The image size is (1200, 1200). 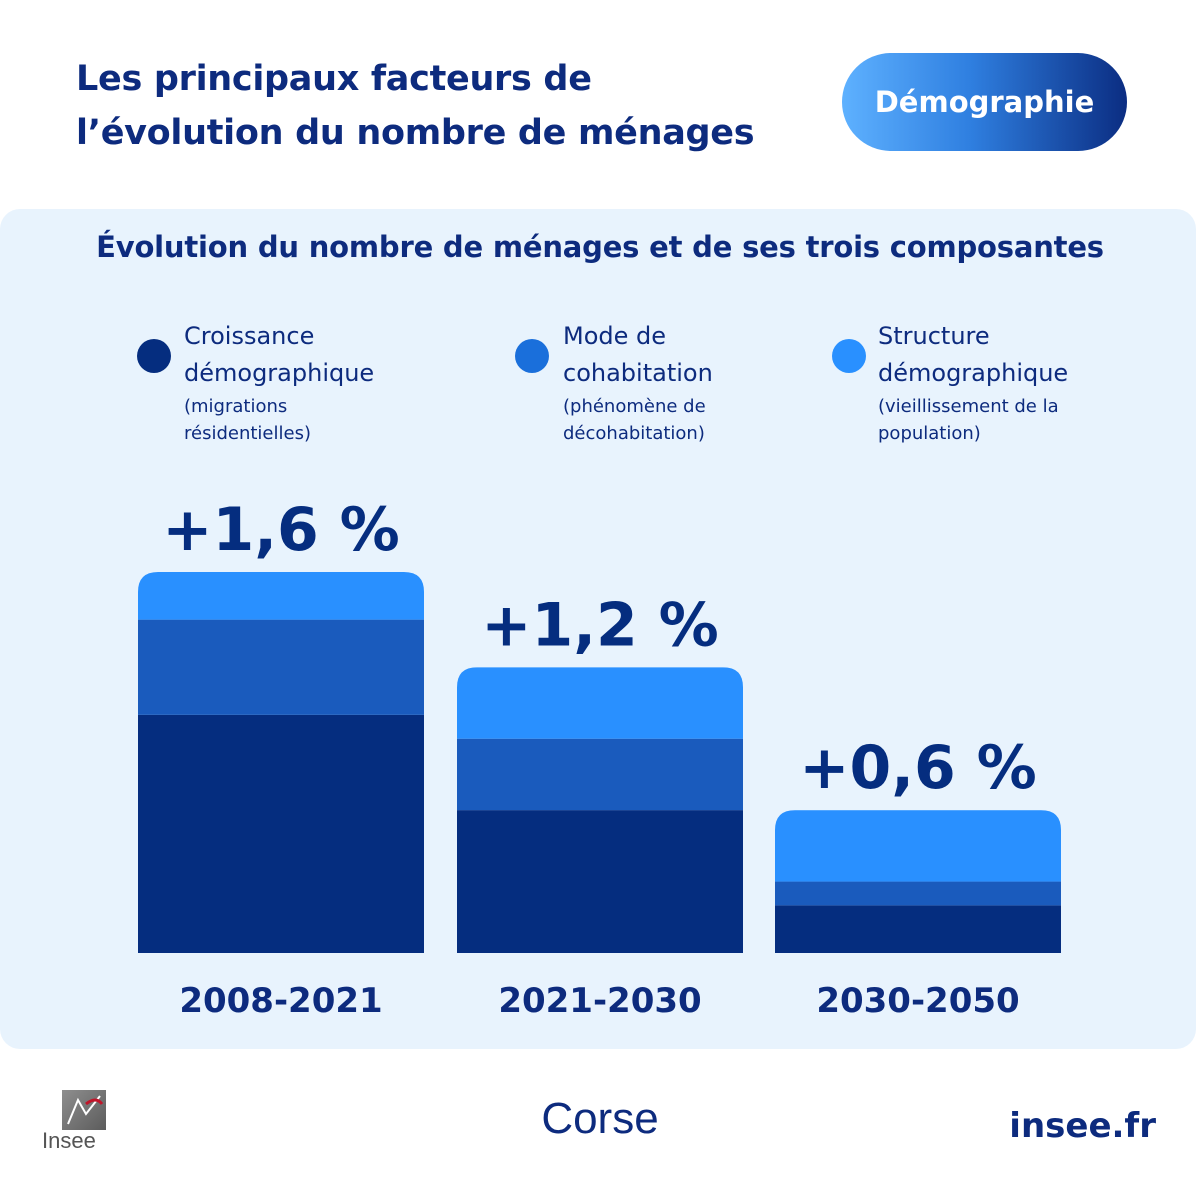 What do you see at coordinates (249, 336) in the screenshot?
I see `legend-label-croissance-line1: Croissance` at bounding box center [249, 336].